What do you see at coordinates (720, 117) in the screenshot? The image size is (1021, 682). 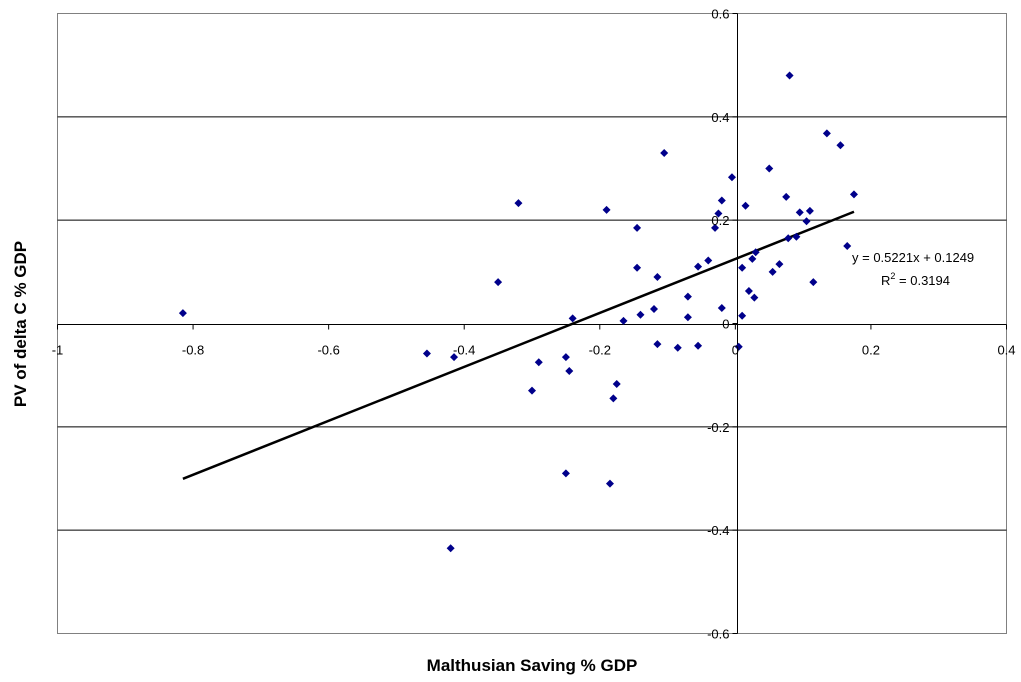 I see `y-tick-label-5: 0.4` at bounding box center [720, 117].